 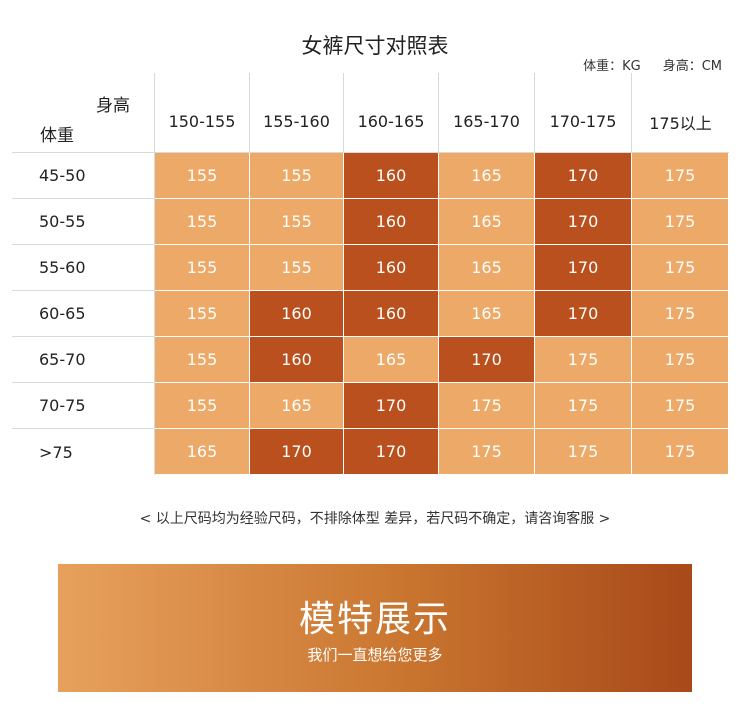 I want to click on row-header-weight: >75, so click(x=83, y=452).